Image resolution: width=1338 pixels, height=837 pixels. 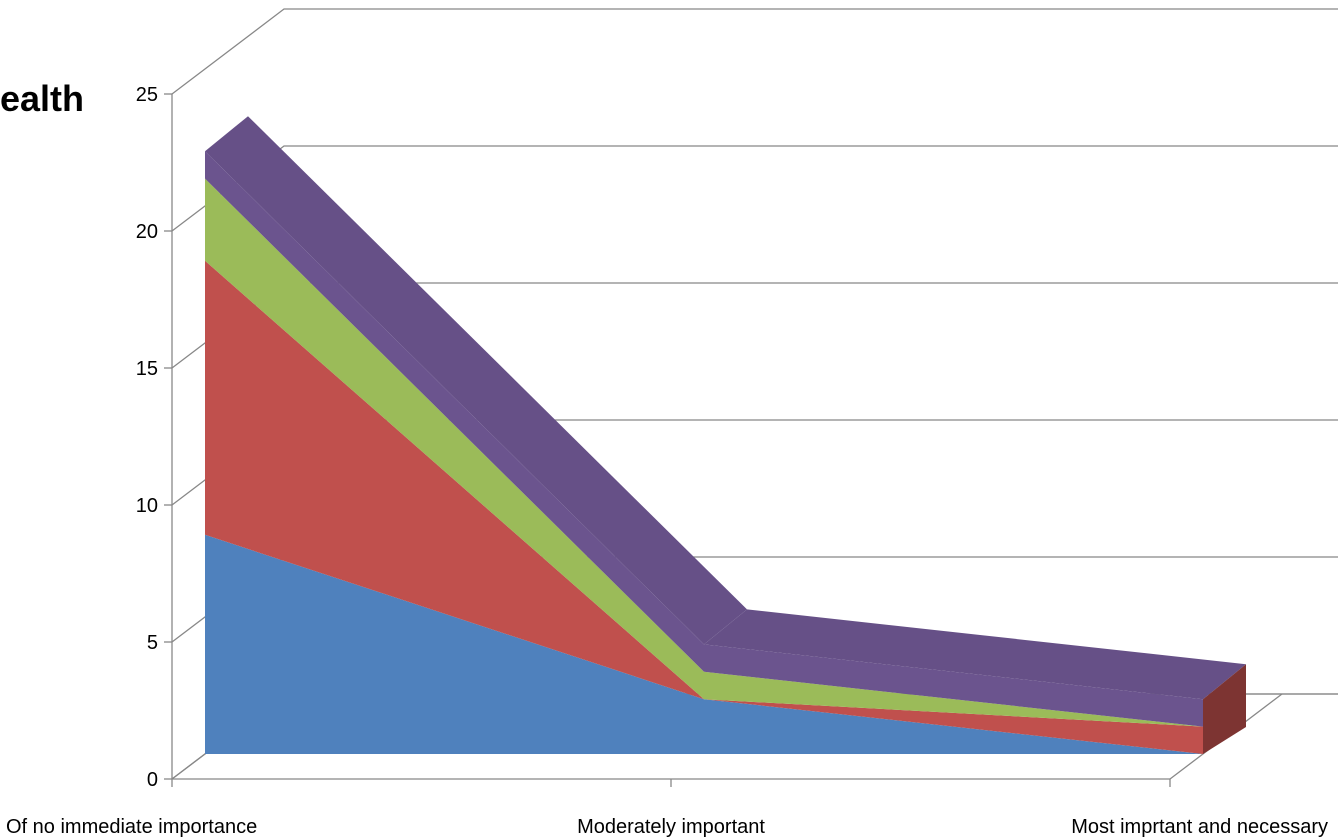 What do you see at coordinates (147, 232) in the screenshot?
I see `y-tick-label: 20` at bounding box center [147, 232].